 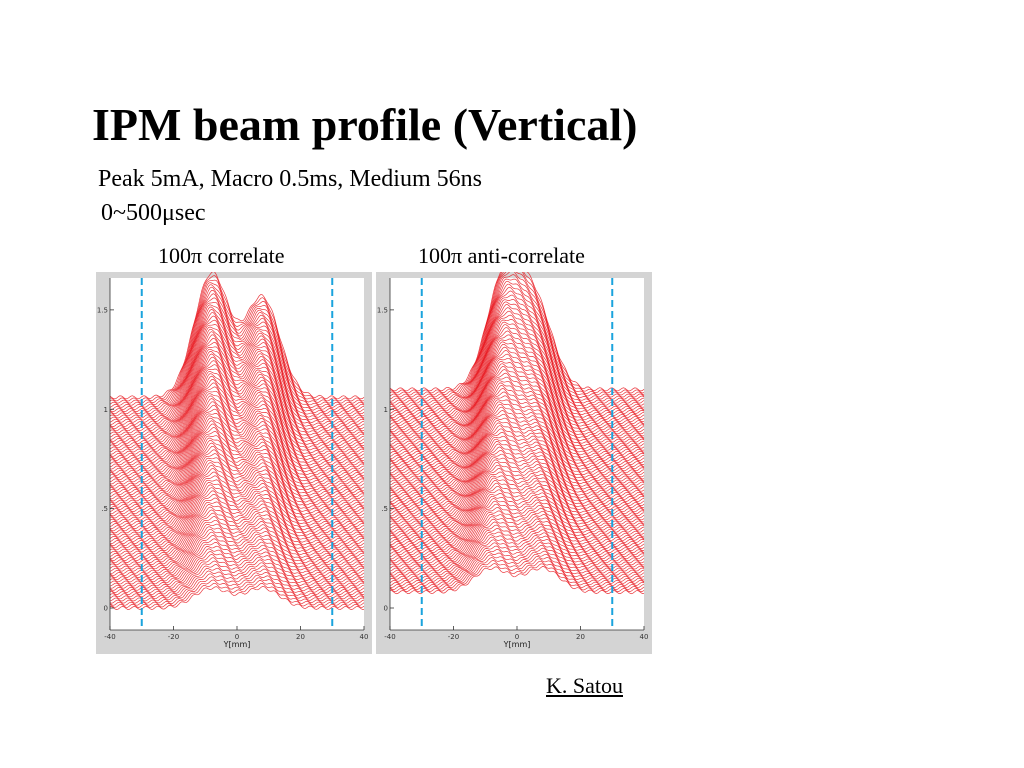 I want to click on trace-group, so click(x=517, y=433).